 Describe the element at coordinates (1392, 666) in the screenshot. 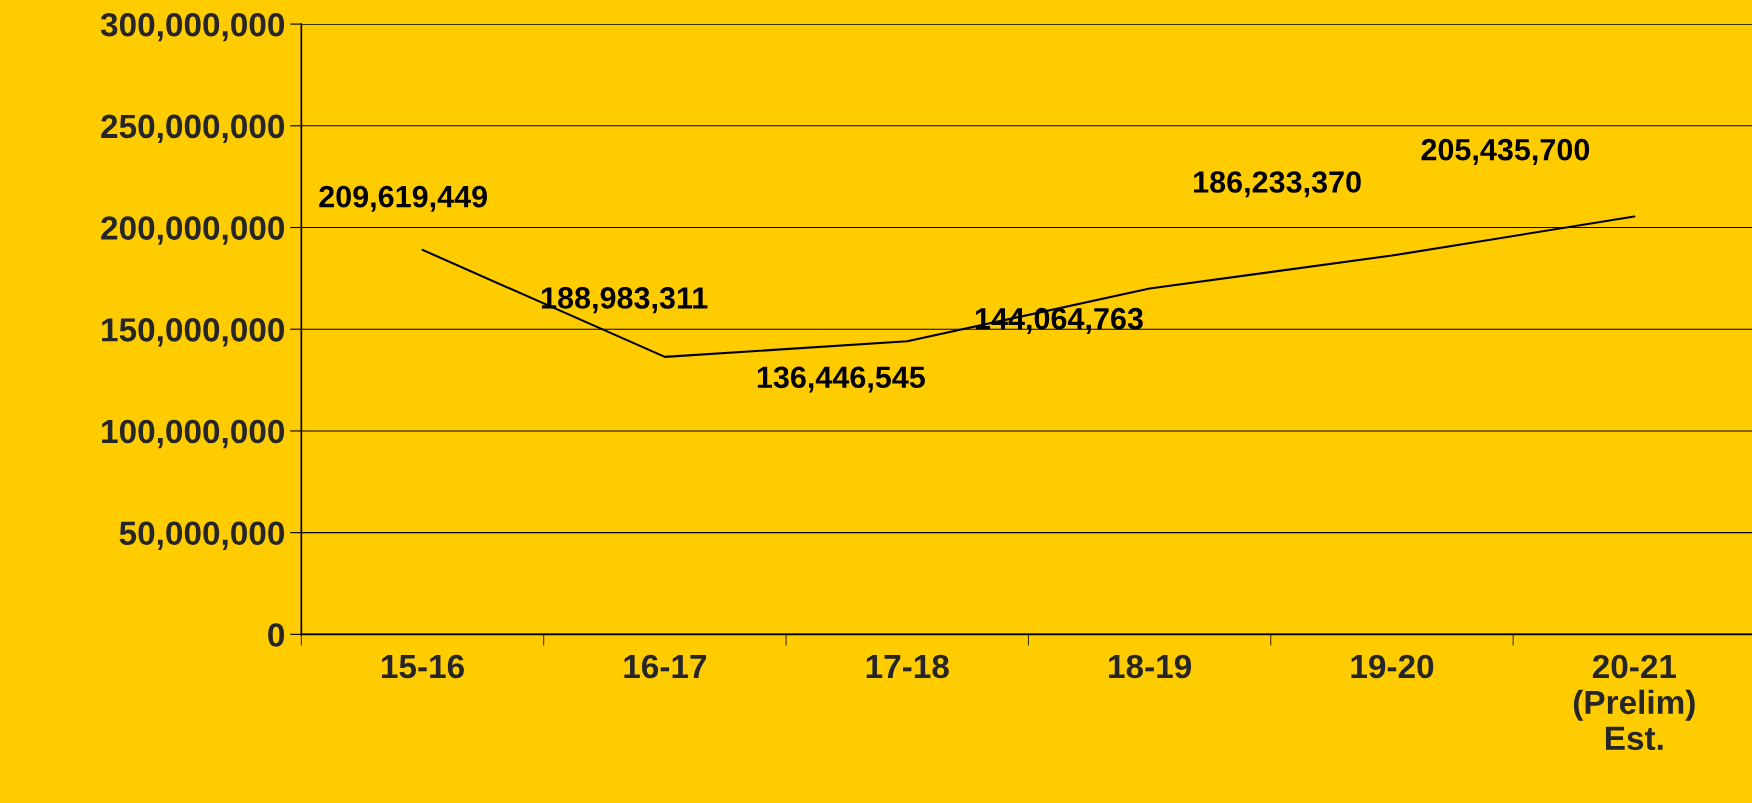

I see `x-tick-label: 19-20` at that location.